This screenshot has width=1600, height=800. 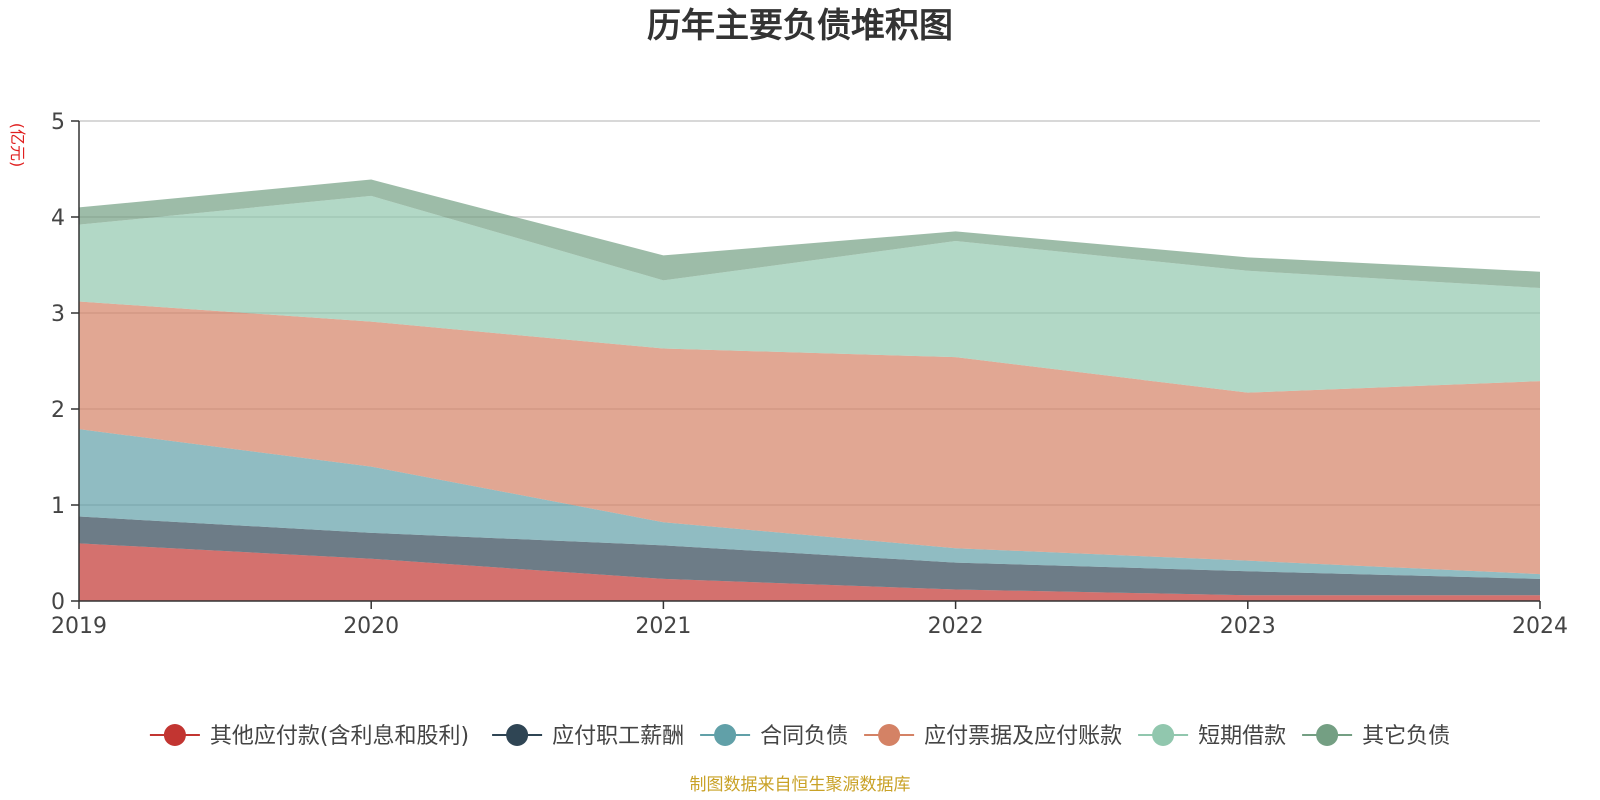 I want to click on legend-item: 应付票据及应付账款, so click(x=993, y=736).